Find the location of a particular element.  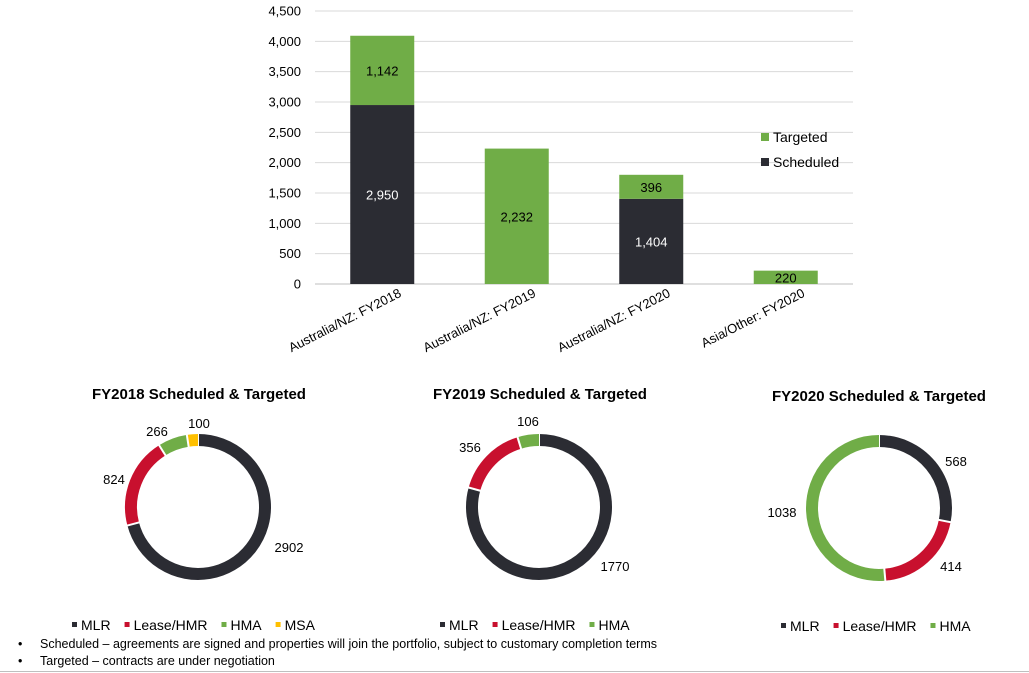

bottom-rule is located at coordinates (514, 671).